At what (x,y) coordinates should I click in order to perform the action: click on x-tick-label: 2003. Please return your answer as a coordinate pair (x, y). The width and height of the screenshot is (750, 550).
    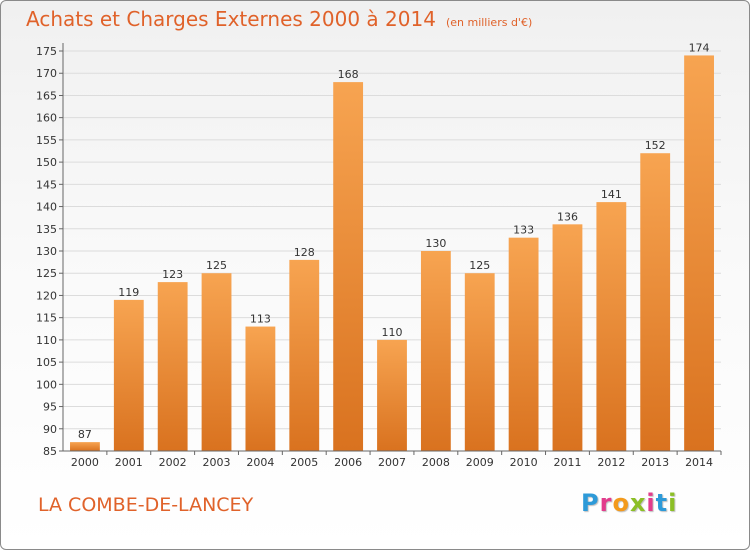
    Looking at the image, I should click on (217, 462).